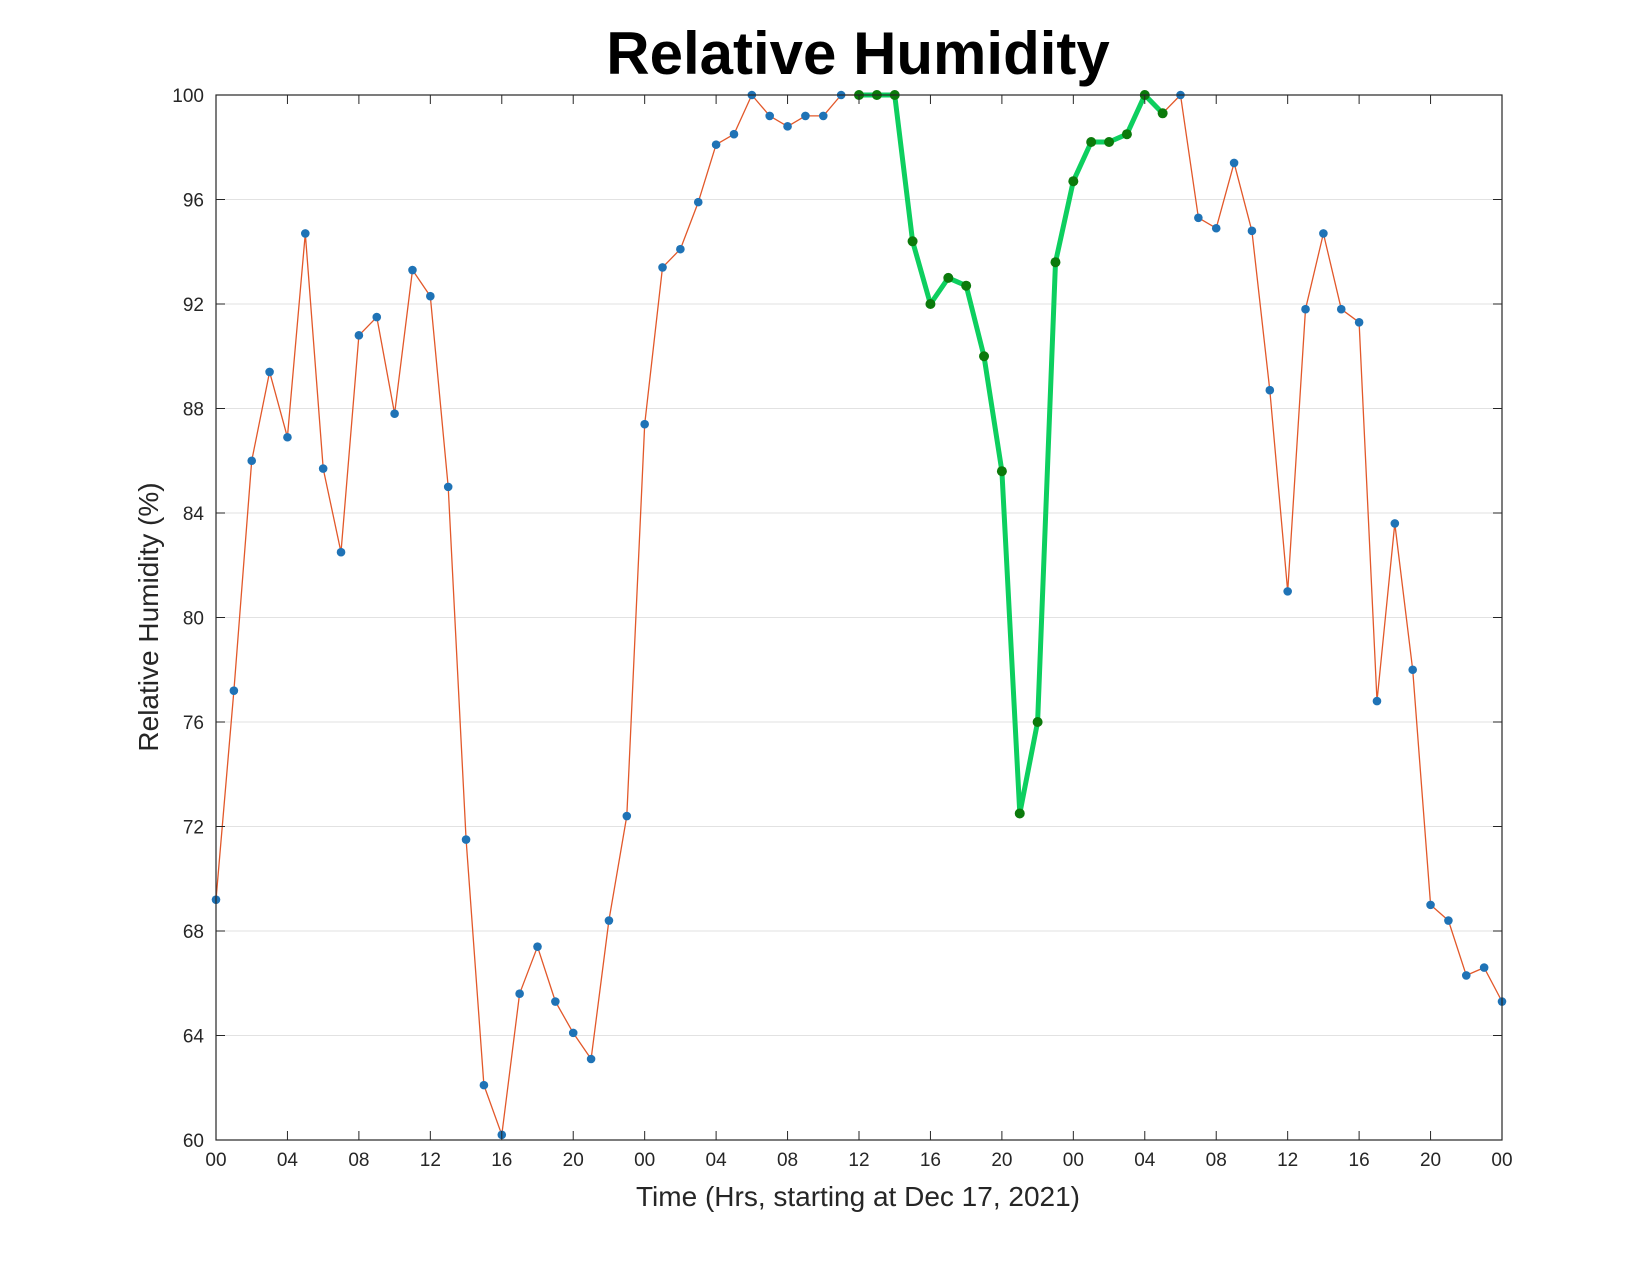 This screenshot has height=1275, width=1650. What do you see at coordinates (858, 1196) in the screenshot?
I see `x-axis-label: Time (Hrs, starting at Dec 17, 2021)` at bounding box center [858, 1196].